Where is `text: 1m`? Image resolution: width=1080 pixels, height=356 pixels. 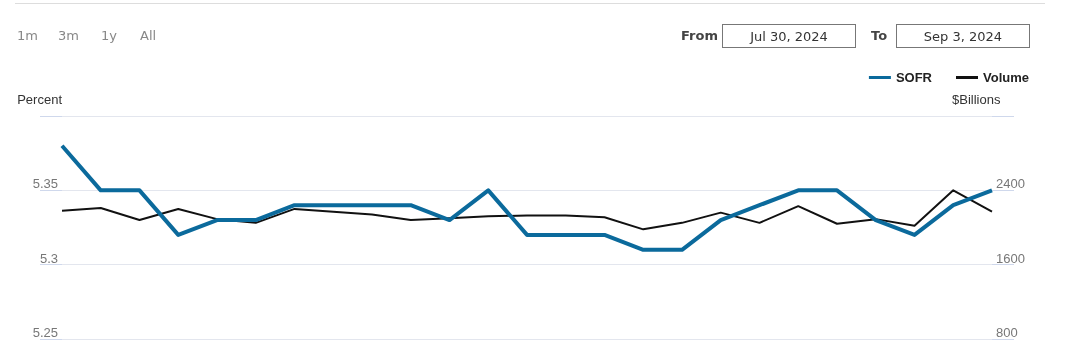
text: 1m is located at coordinates (27, 35).